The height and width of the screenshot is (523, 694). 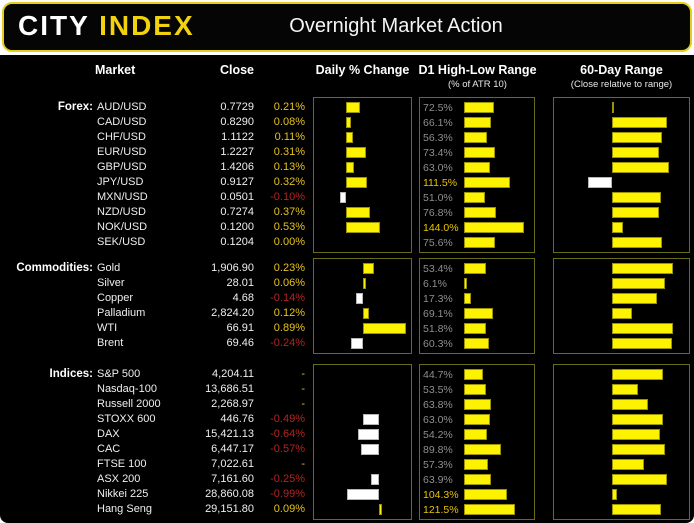 I want to click on daily-change-cell: 0.23%, so click(x=289, y=268).